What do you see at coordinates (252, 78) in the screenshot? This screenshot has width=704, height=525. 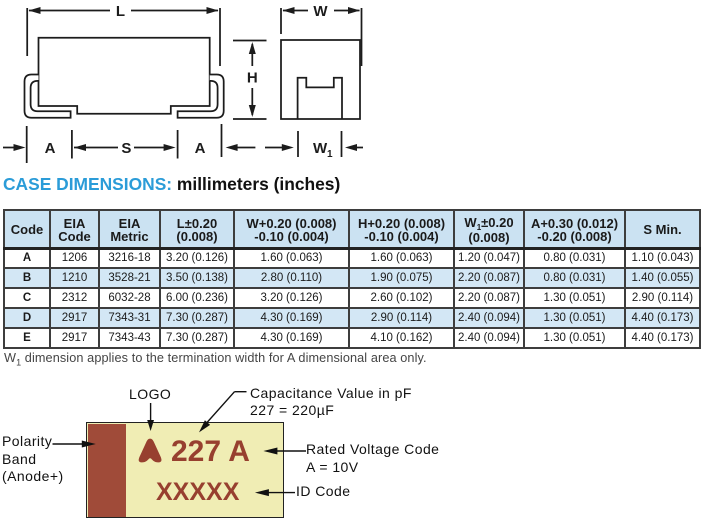 I see `svg-text: H` at bounding box center [252, 78].